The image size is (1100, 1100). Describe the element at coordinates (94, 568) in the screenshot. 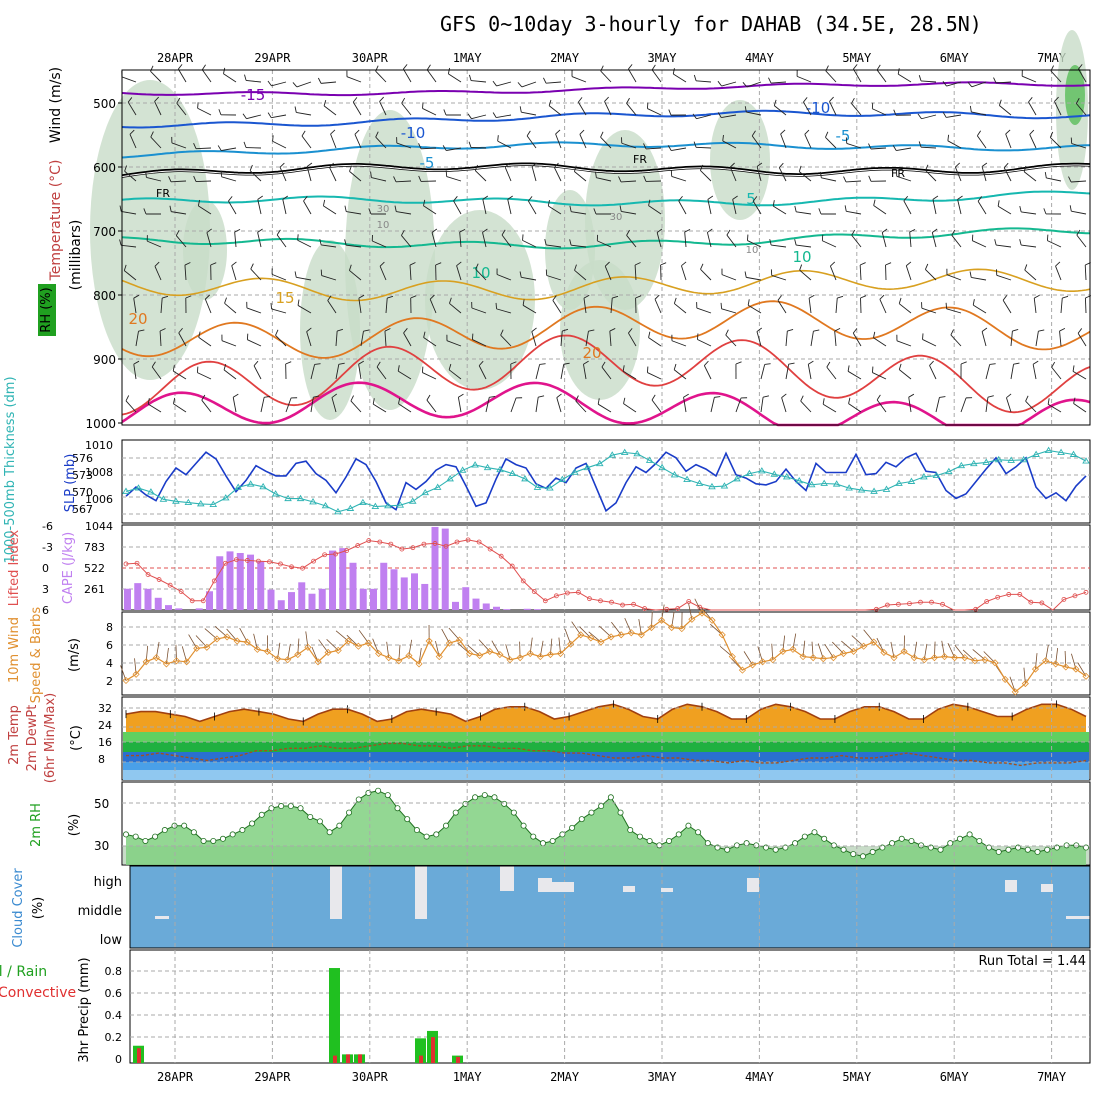

I see `cape-tick-label: 522` at that location.